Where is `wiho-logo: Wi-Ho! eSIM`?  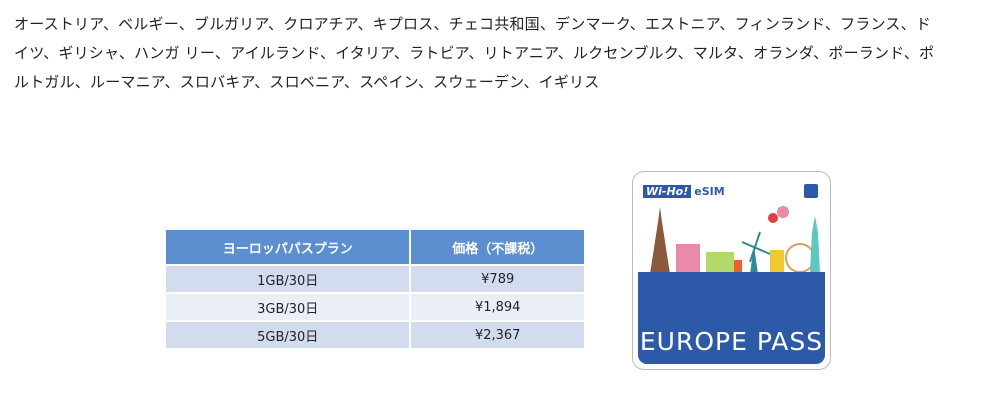
wiho-logo: Wi-Ho! eSIM is located at coordinates (684, 191).